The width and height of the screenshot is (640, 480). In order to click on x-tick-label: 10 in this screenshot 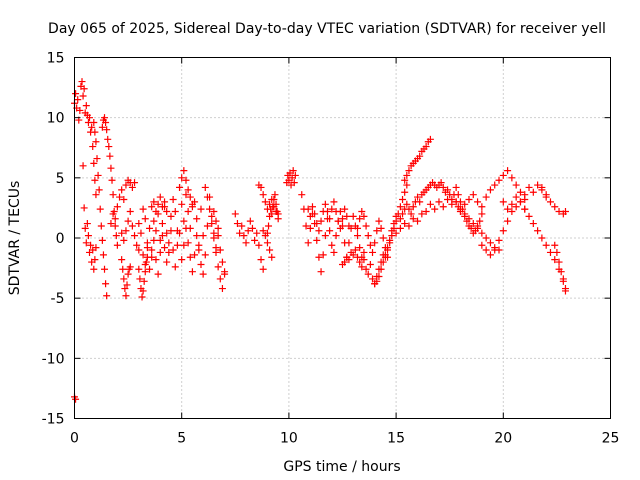, I will do `click(289, 439)`.